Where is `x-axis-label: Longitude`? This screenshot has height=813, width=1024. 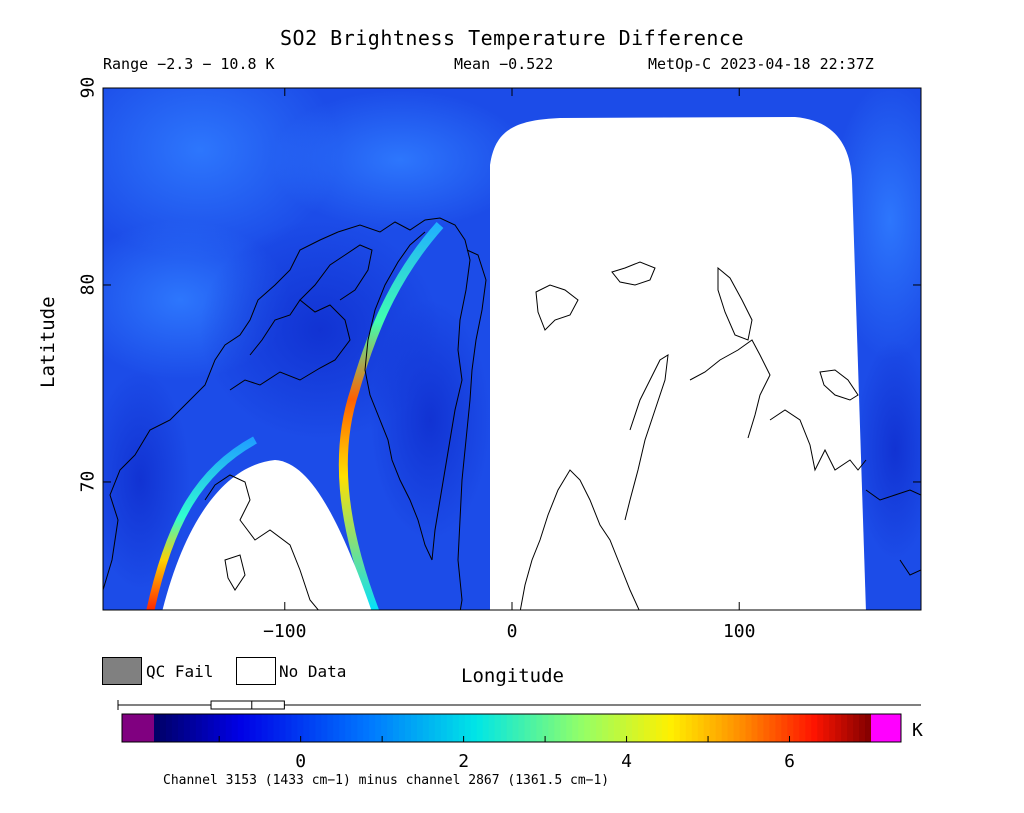 x-axis-label: Longitude is located at coordinates (512, 676).